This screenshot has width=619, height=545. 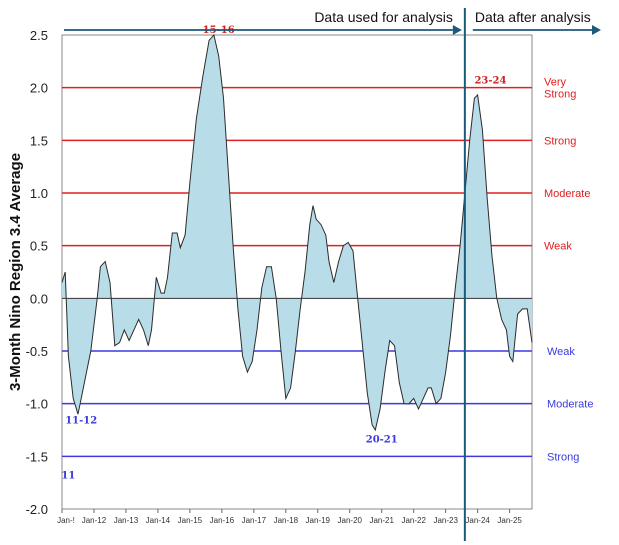 I want to click on analysis-arrowhead, so click(x=457, y=30).